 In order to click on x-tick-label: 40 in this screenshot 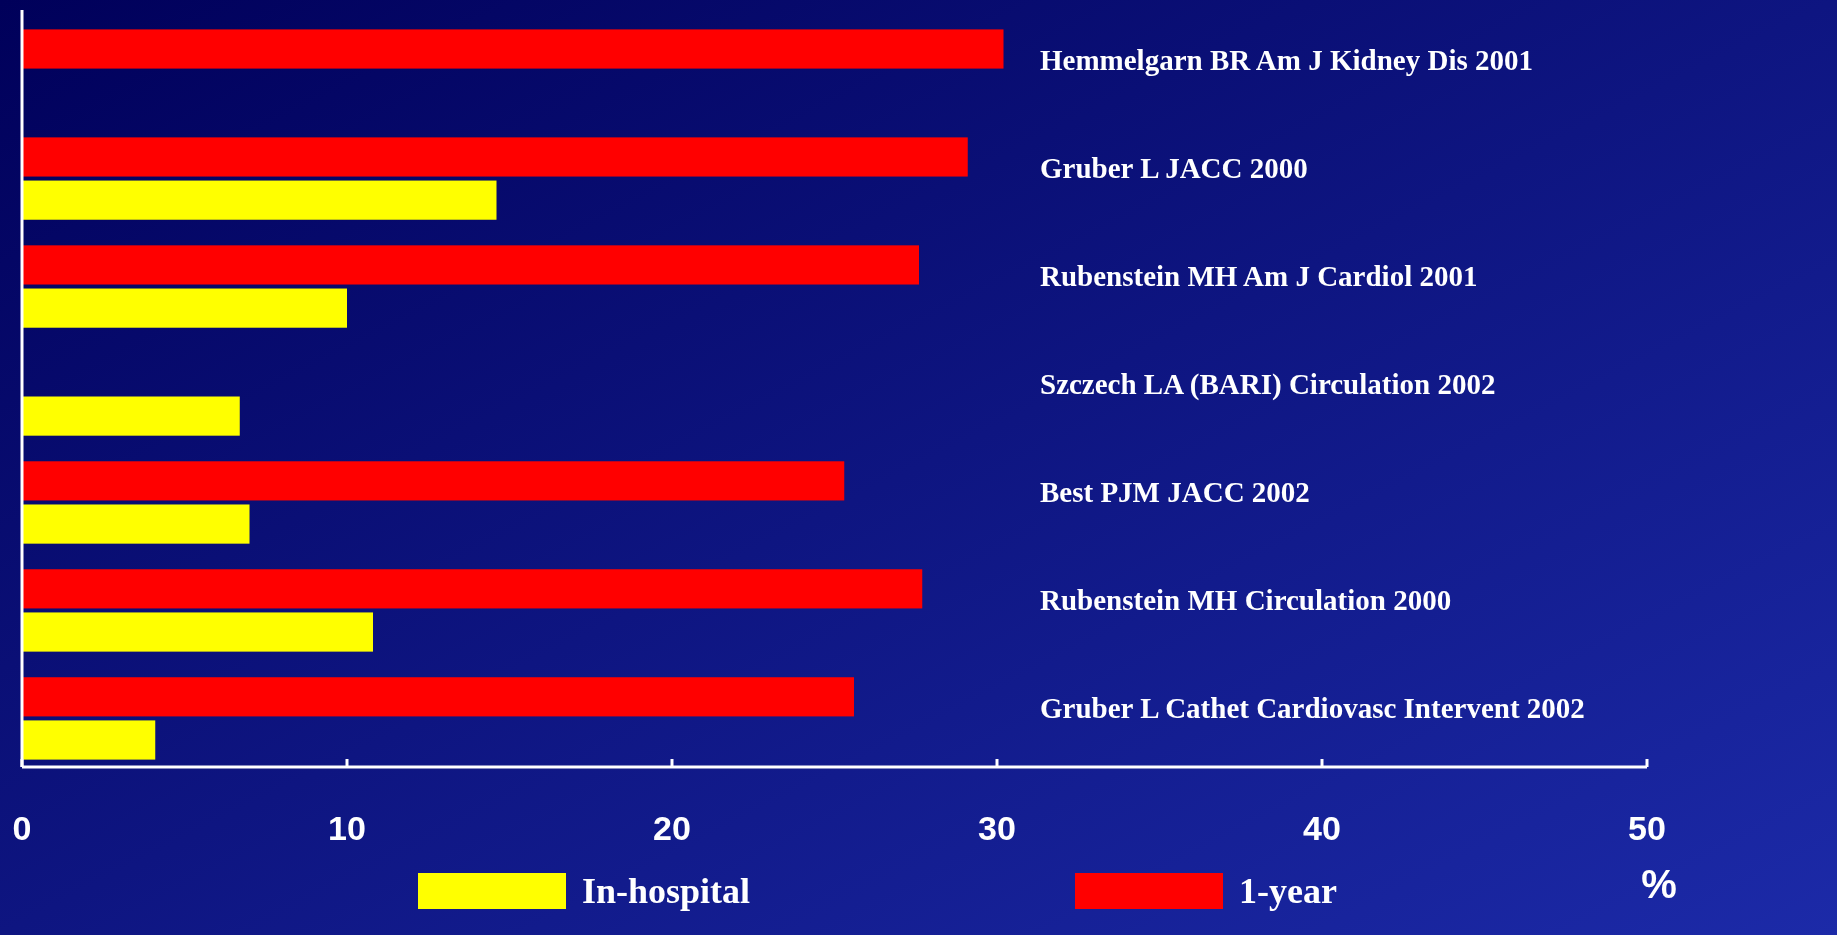, I will do `click(1322, 828)`.